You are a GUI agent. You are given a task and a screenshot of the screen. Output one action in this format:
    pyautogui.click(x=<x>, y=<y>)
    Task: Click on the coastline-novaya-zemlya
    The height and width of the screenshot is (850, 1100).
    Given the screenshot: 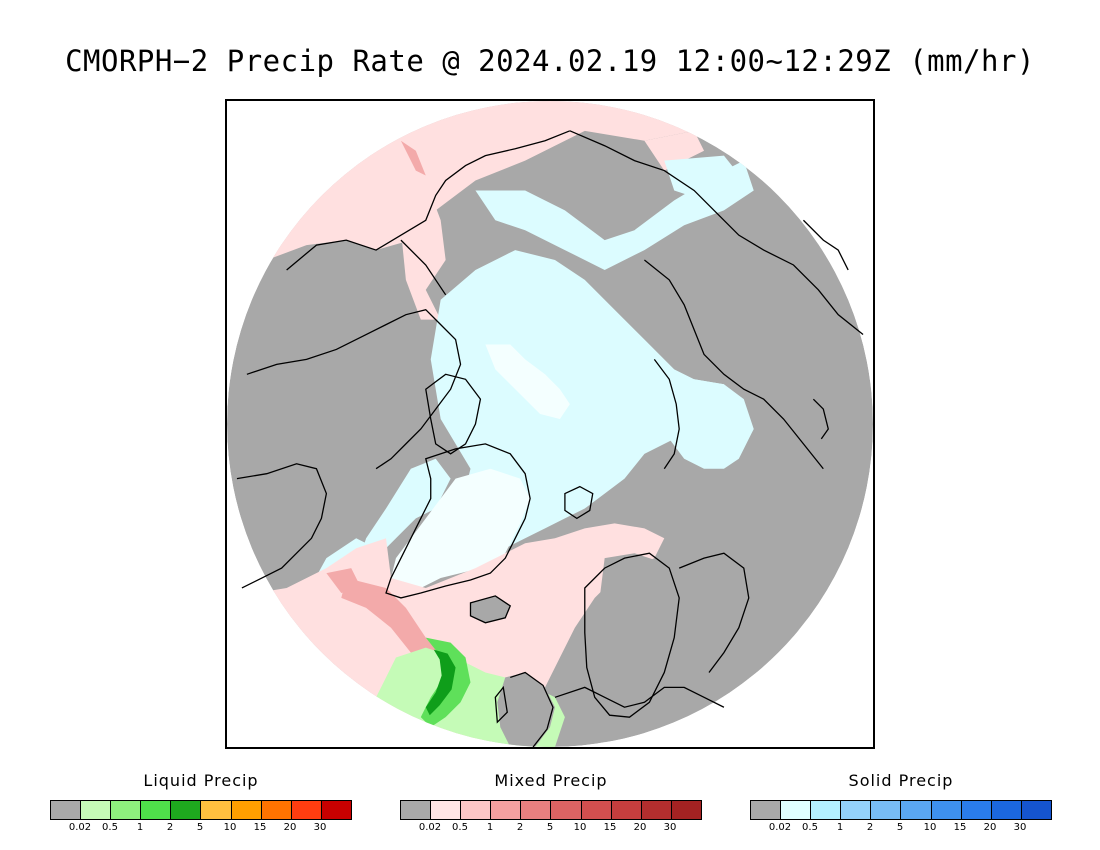 What is the action you would take?
    pyautogui.click(x=666, y=414)
    